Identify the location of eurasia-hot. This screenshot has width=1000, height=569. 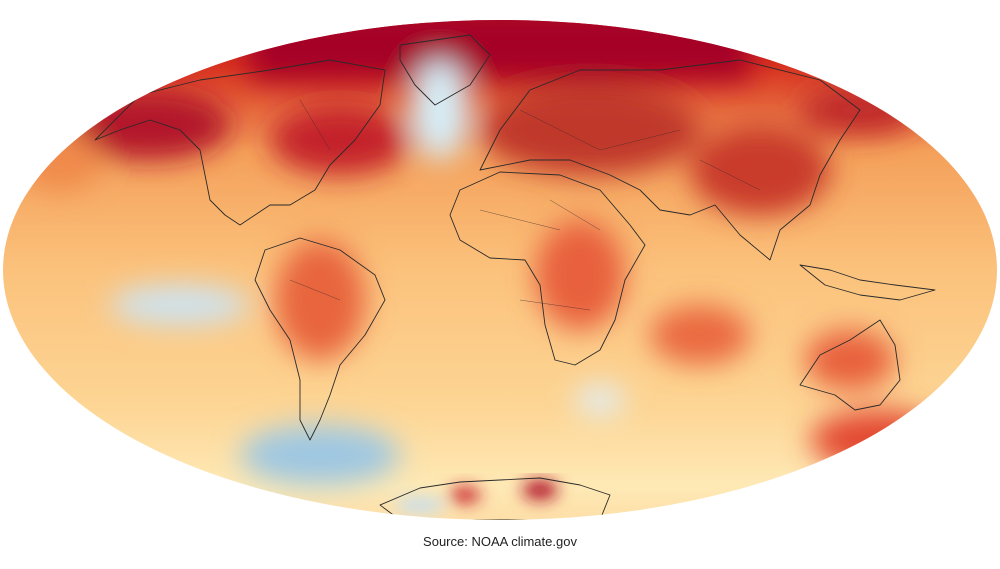
(590, 130).